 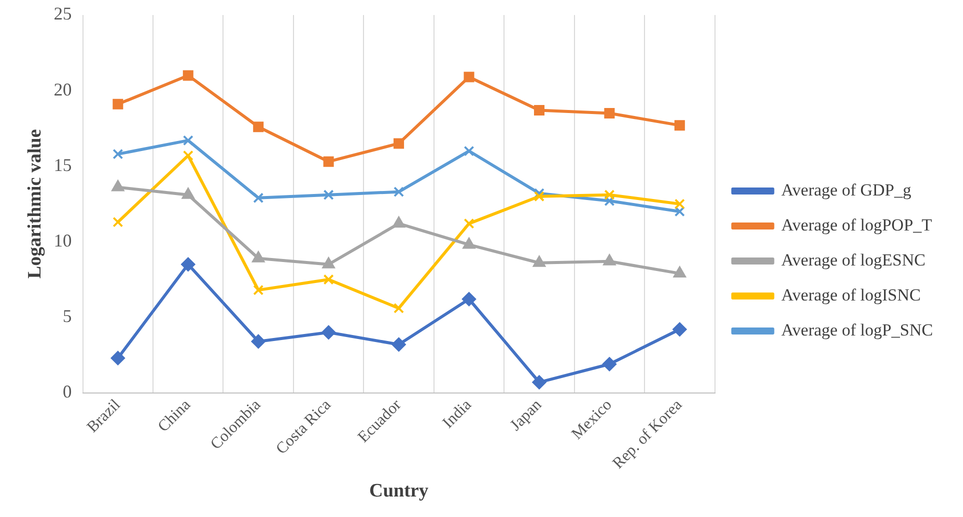 What do you see at coordinates (63, 240) in the screenshot?
I see `y-tick-label: 10` at bounding box center [63, 240].